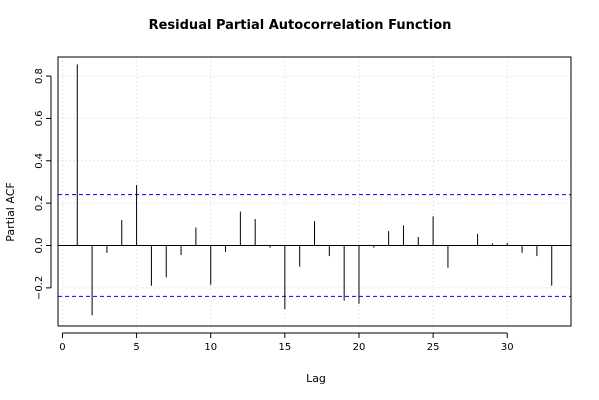  What do you see at coordinates (507, 347) in the screenshot?
I see `x-tick-label: 30` at bounding box center [507, 347].